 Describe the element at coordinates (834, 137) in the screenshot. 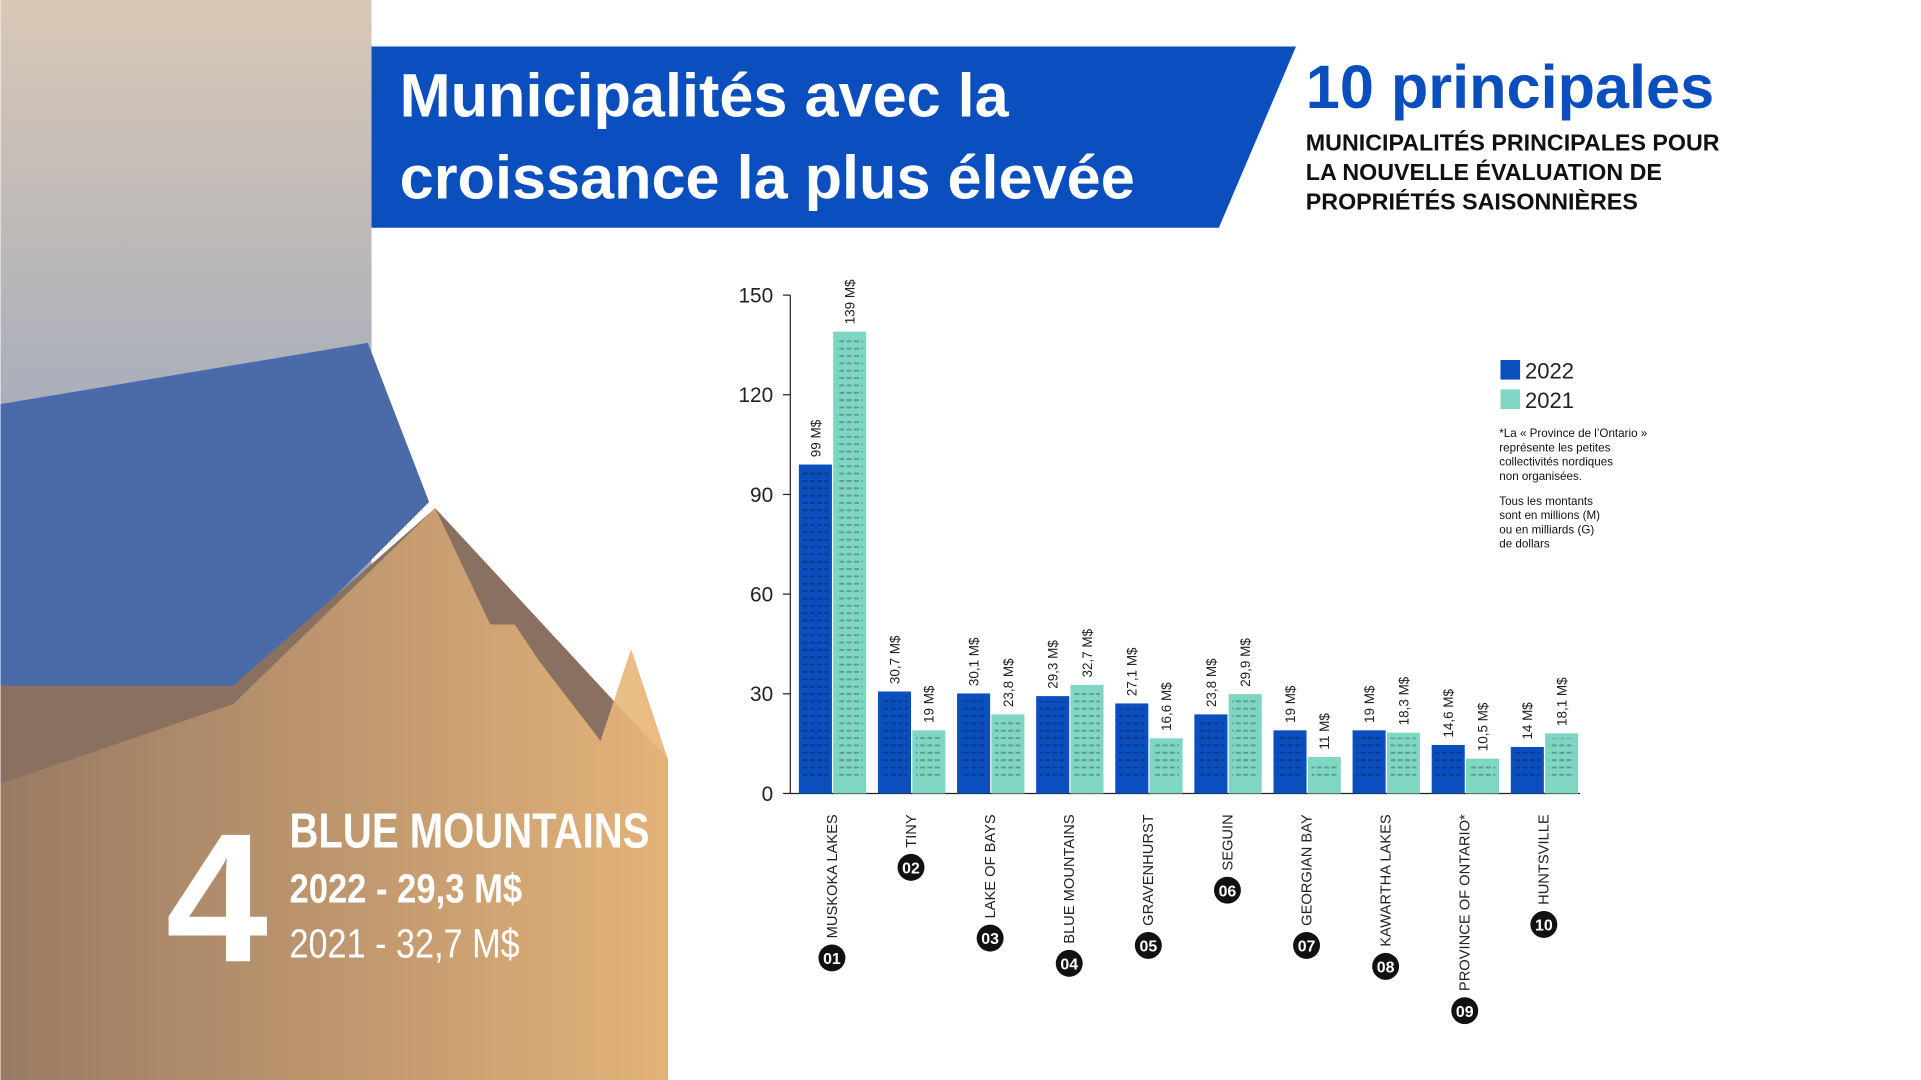

I see `title-banner` at that location.